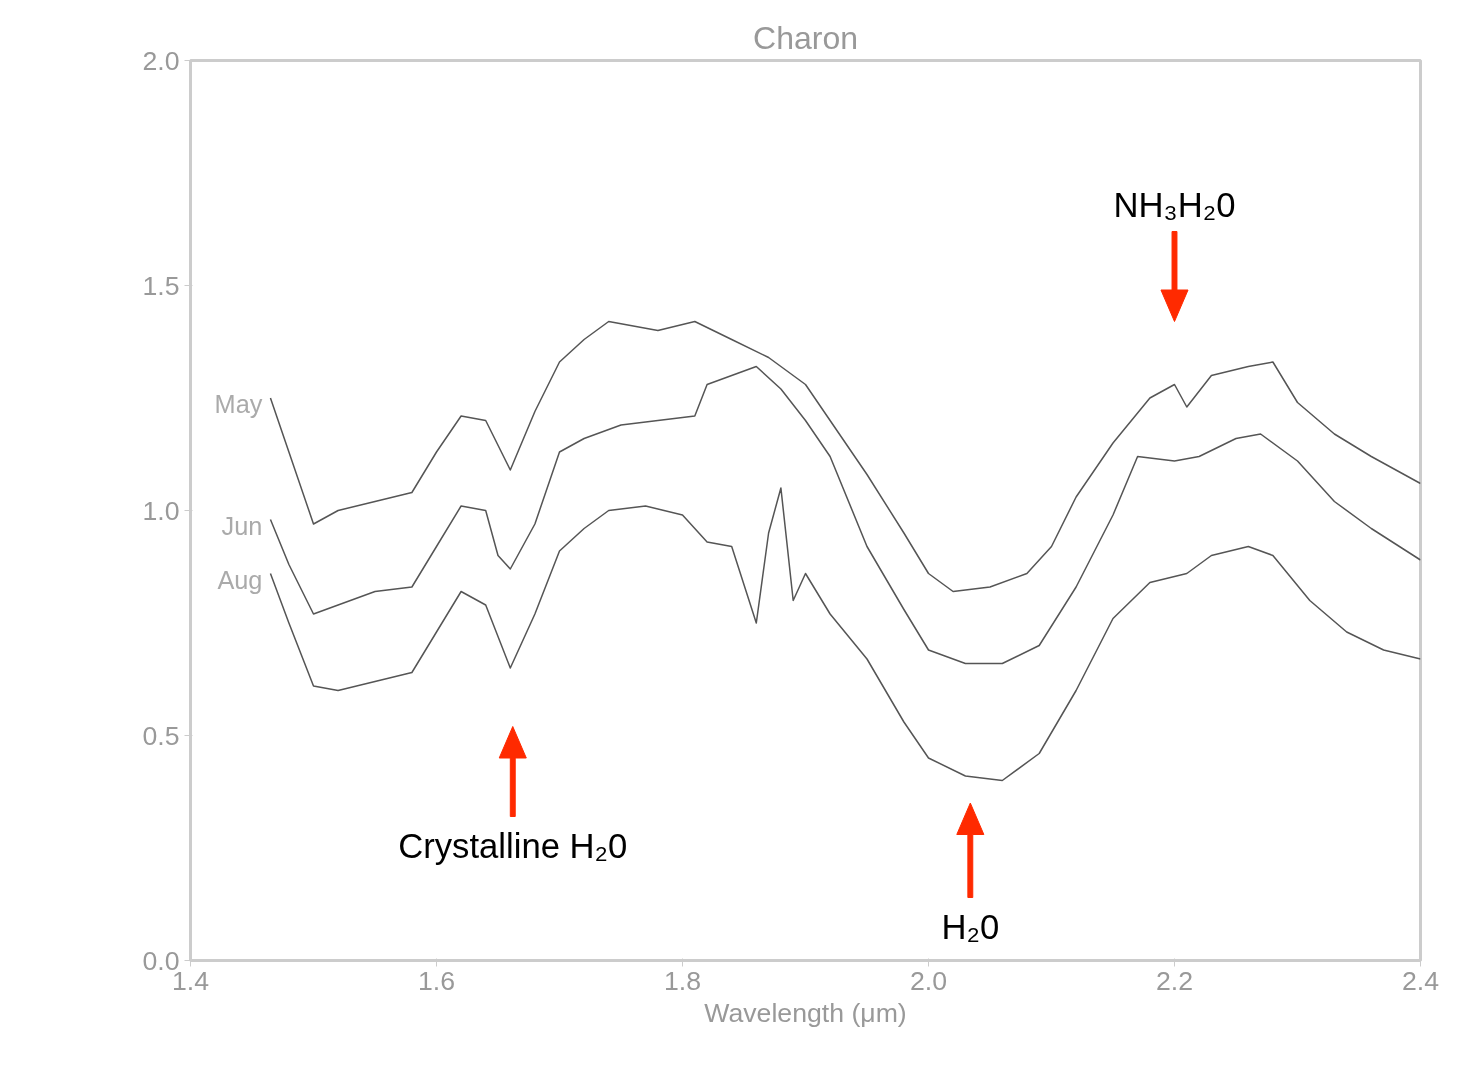 The image size is (1481, 1065). What do you see at coordinates (805, 1012) in the screenshot?
I see `x-axis-title: Wavelength (μm)` at bounding box center [805, 1012].